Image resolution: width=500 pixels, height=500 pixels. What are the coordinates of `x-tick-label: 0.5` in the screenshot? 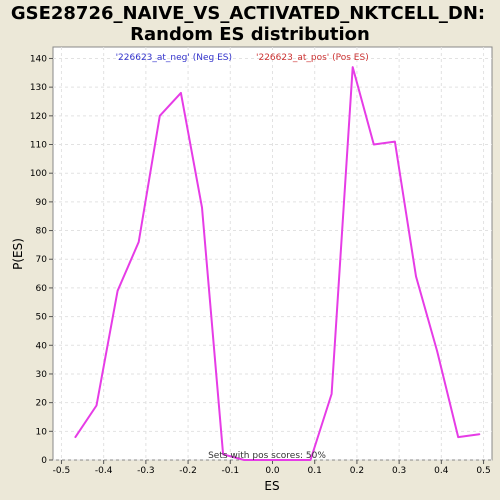 It's located at (483, 471).